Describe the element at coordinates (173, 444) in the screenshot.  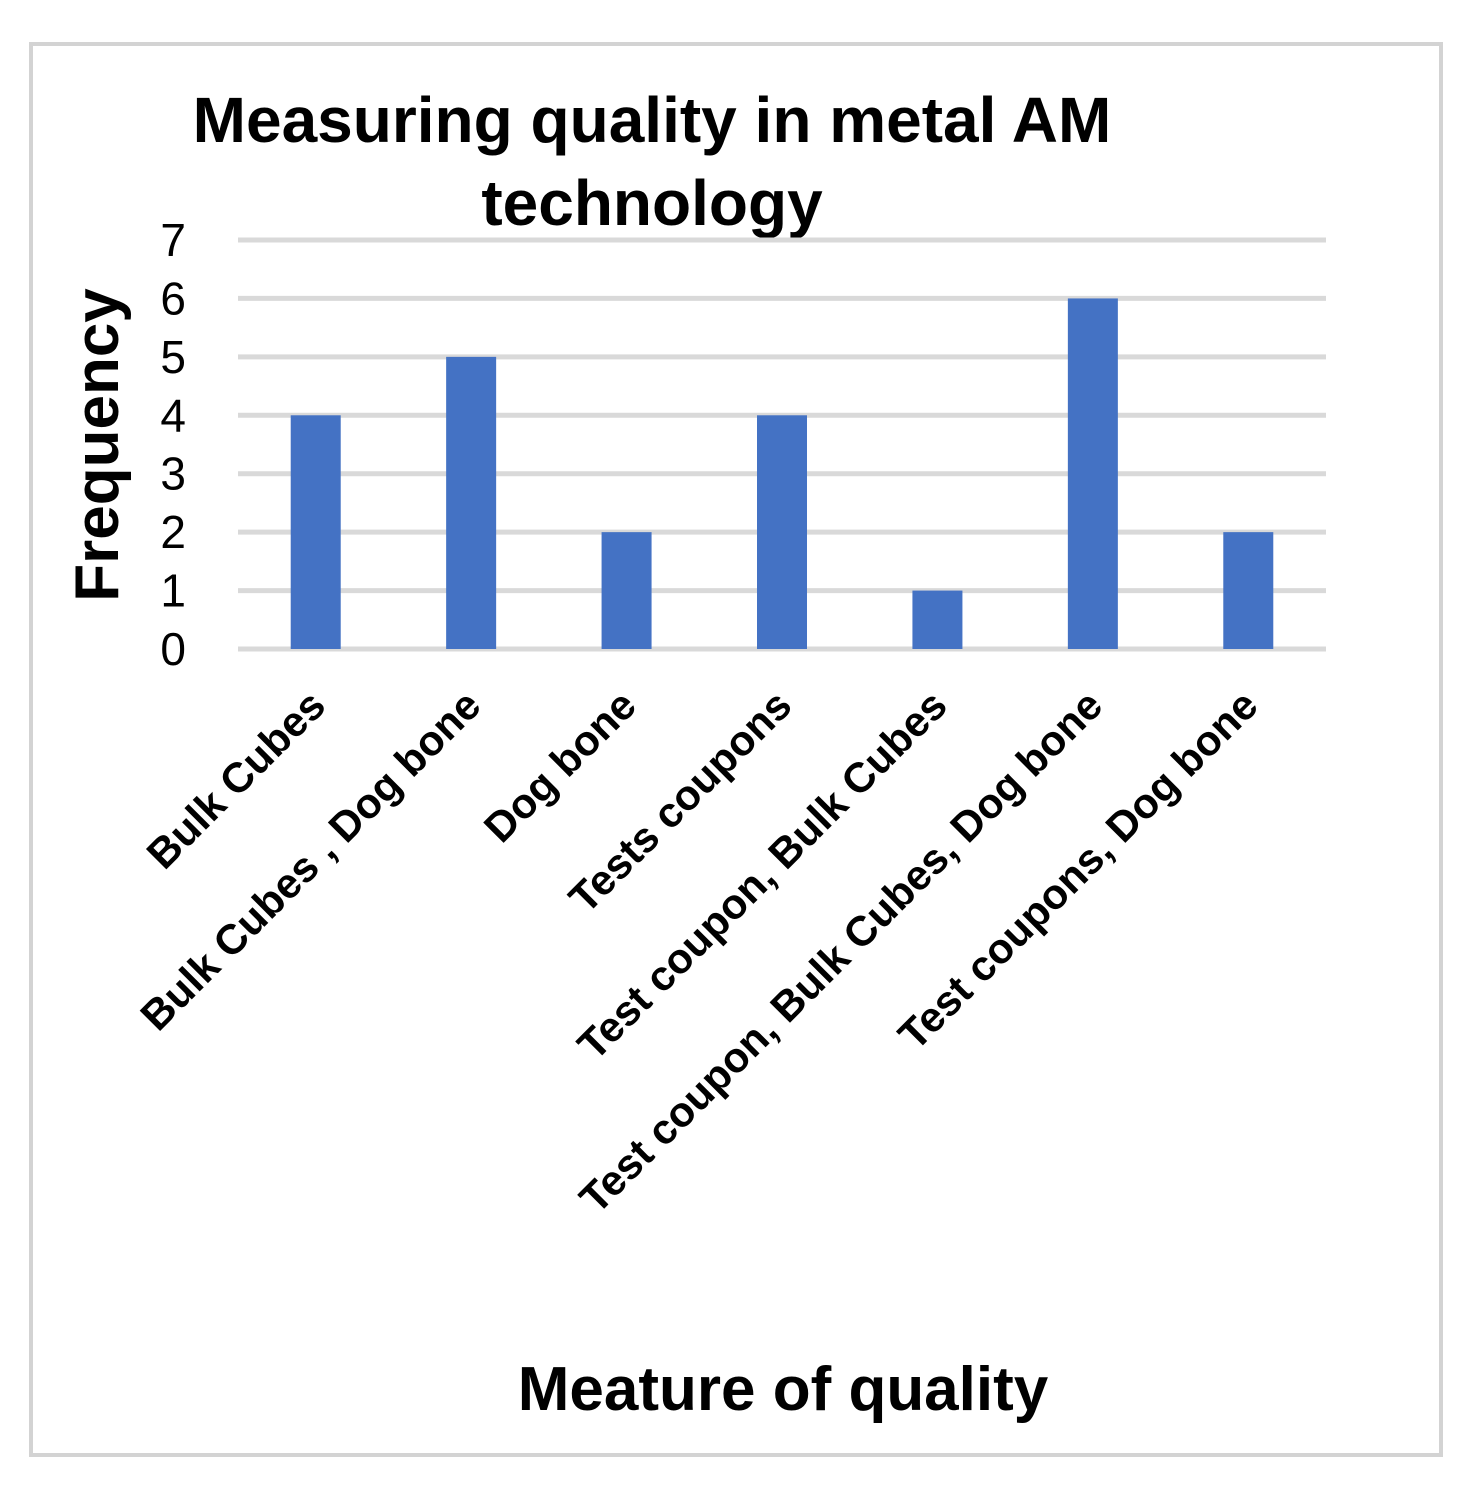
I see `y-axis-ticks: 0 1 2 3 4 5 6 7` at that location.